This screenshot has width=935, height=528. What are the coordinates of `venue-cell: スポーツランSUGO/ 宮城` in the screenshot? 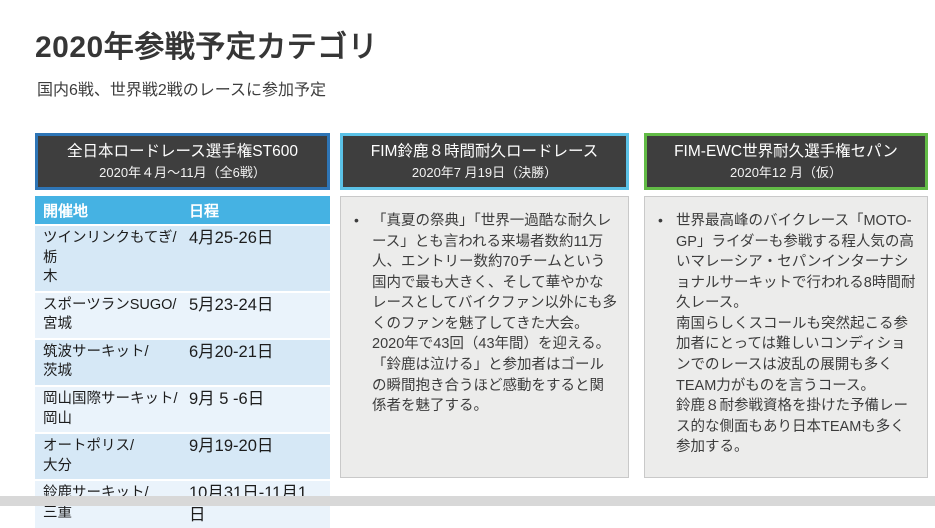 It's located at (110, 314).